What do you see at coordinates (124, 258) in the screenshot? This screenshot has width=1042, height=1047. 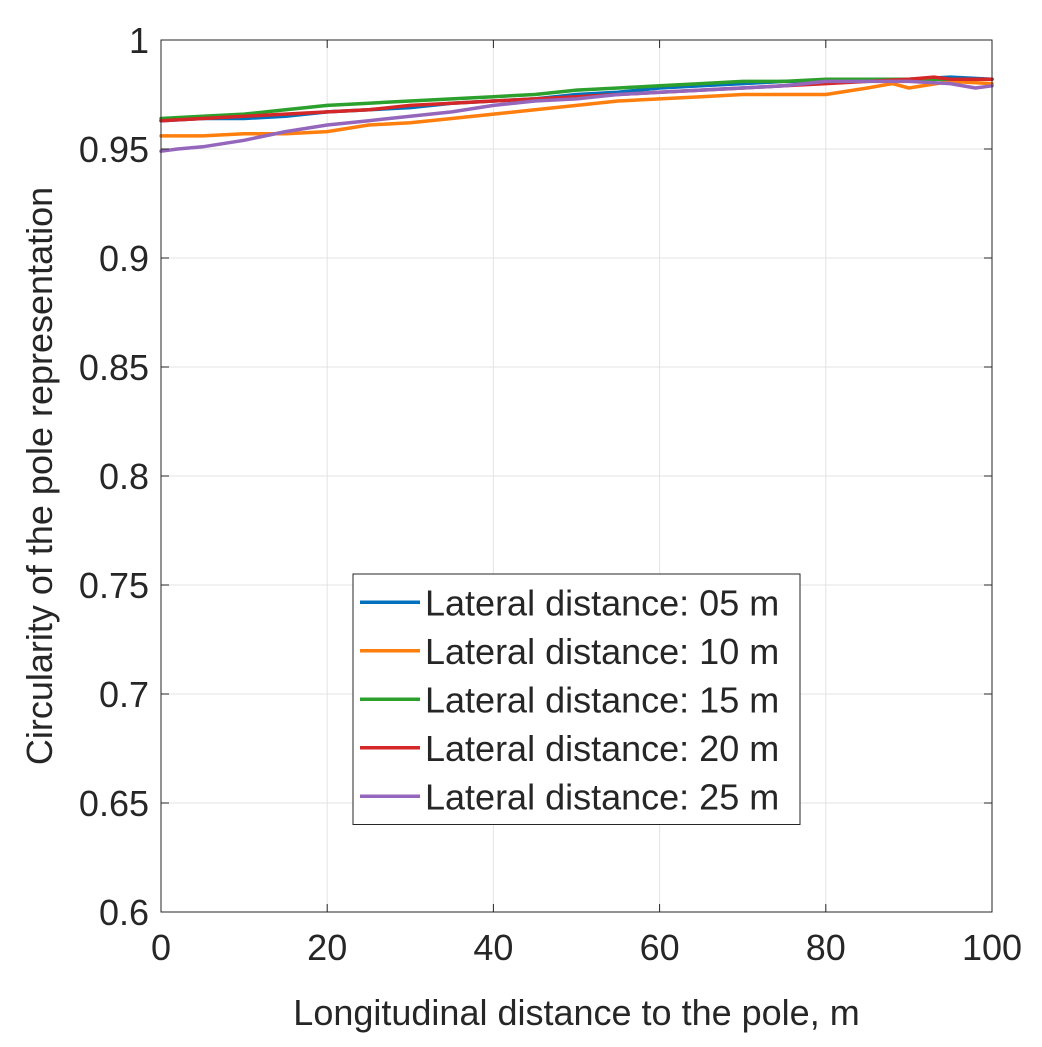 I see `y-tick-label: 0.9` at bounding box center [124, 258].